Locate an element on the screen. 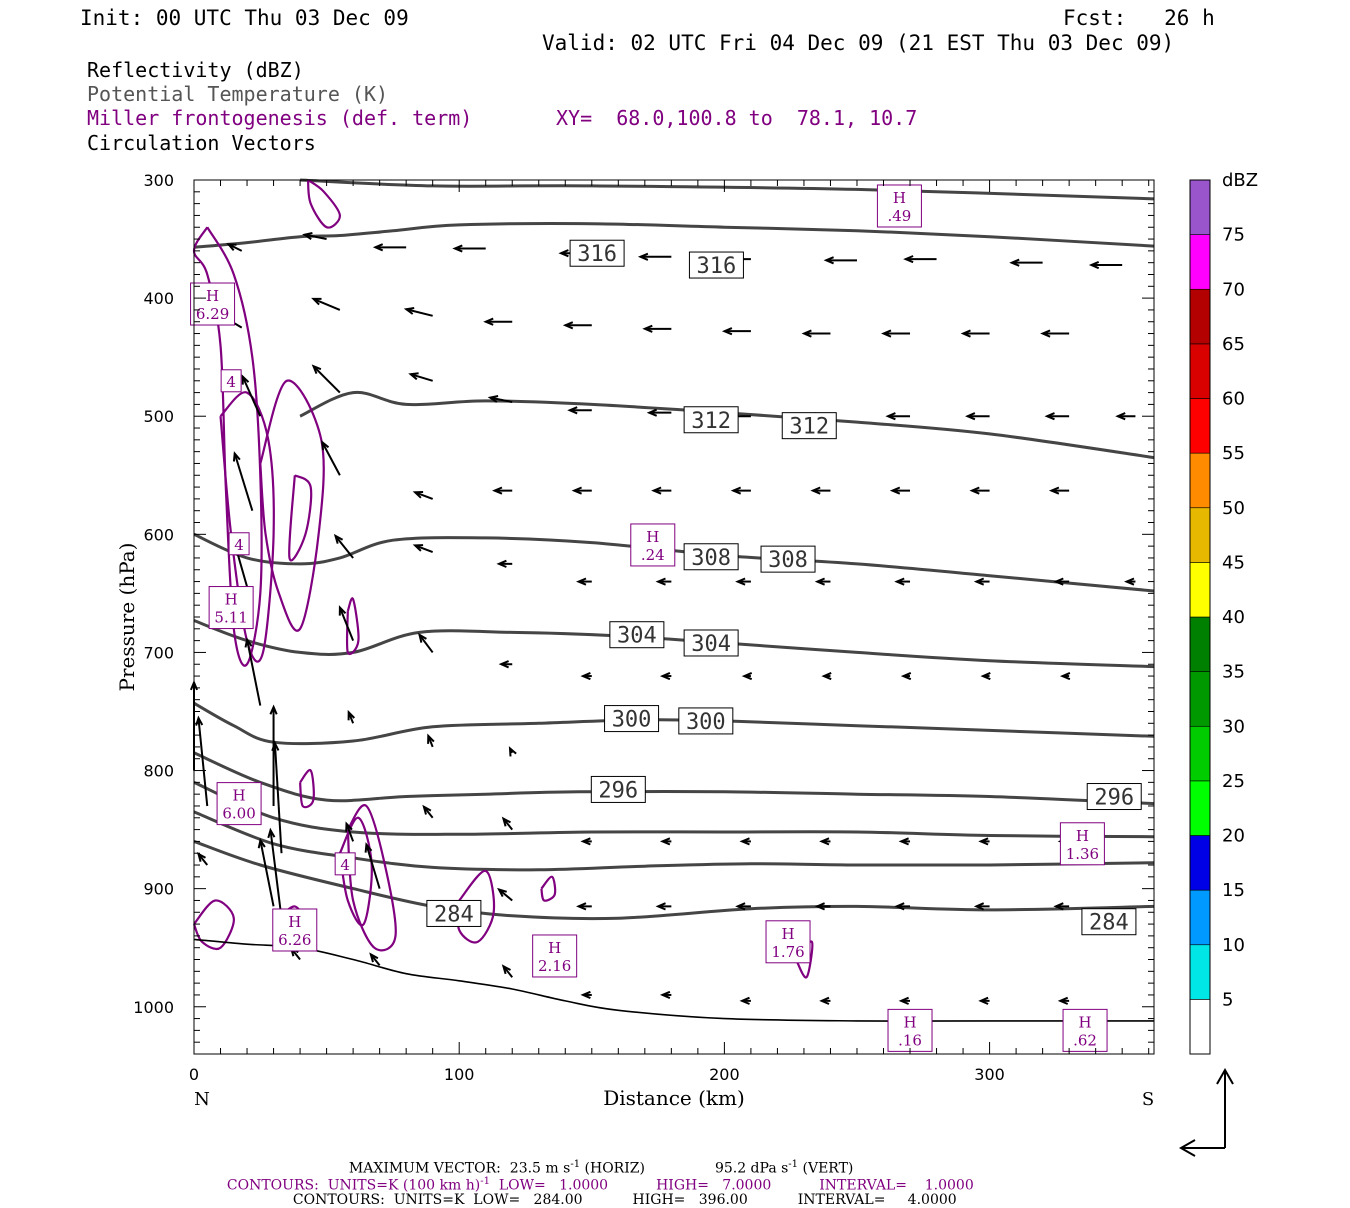  fronto-maximum-value: 6.00 is located at coordinates (238, 814).